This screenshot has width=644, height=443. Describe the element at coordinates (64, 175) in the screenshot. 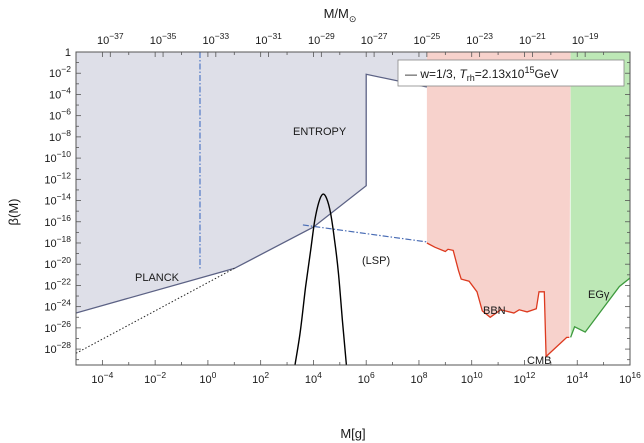

I see `tick-label-exponent: −12` at that location.